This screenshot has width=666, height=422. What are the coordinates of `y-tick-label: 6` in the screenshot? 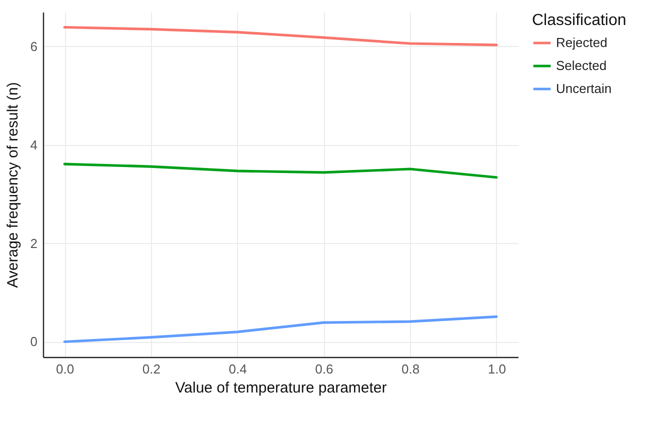 It's located at (34, 46).